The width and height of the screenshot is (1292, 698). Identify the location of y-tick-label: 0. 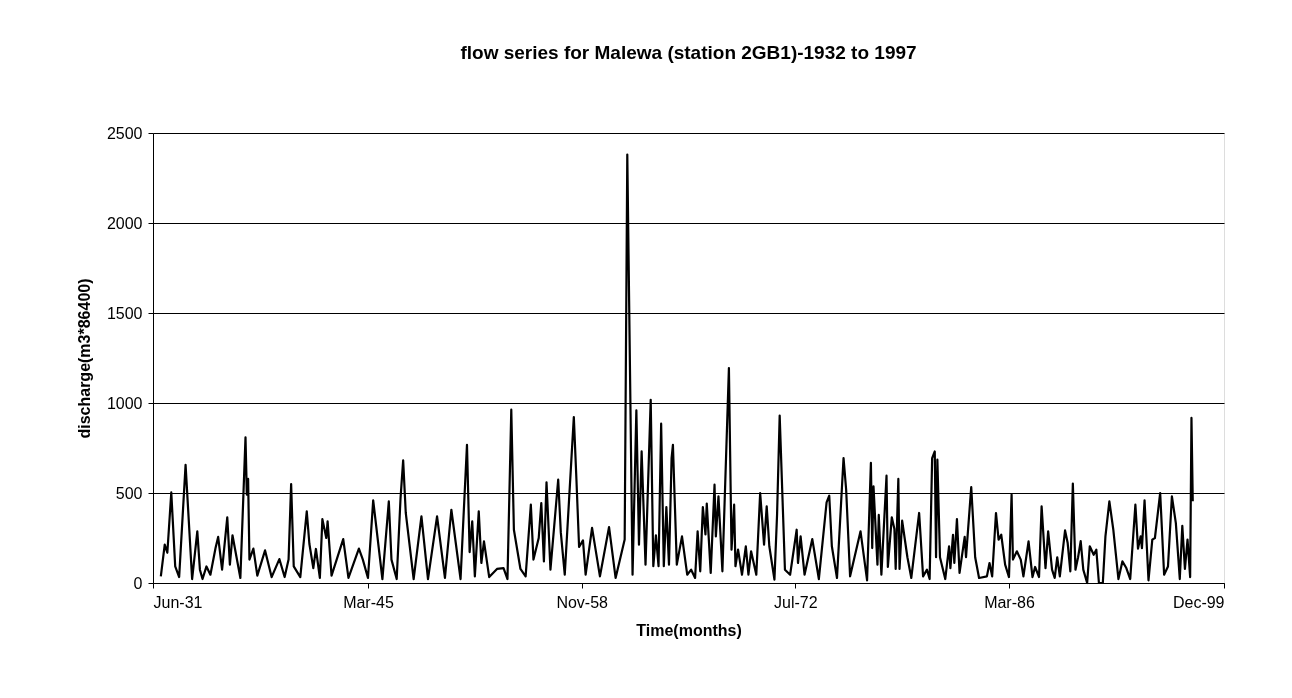
(138, 583).